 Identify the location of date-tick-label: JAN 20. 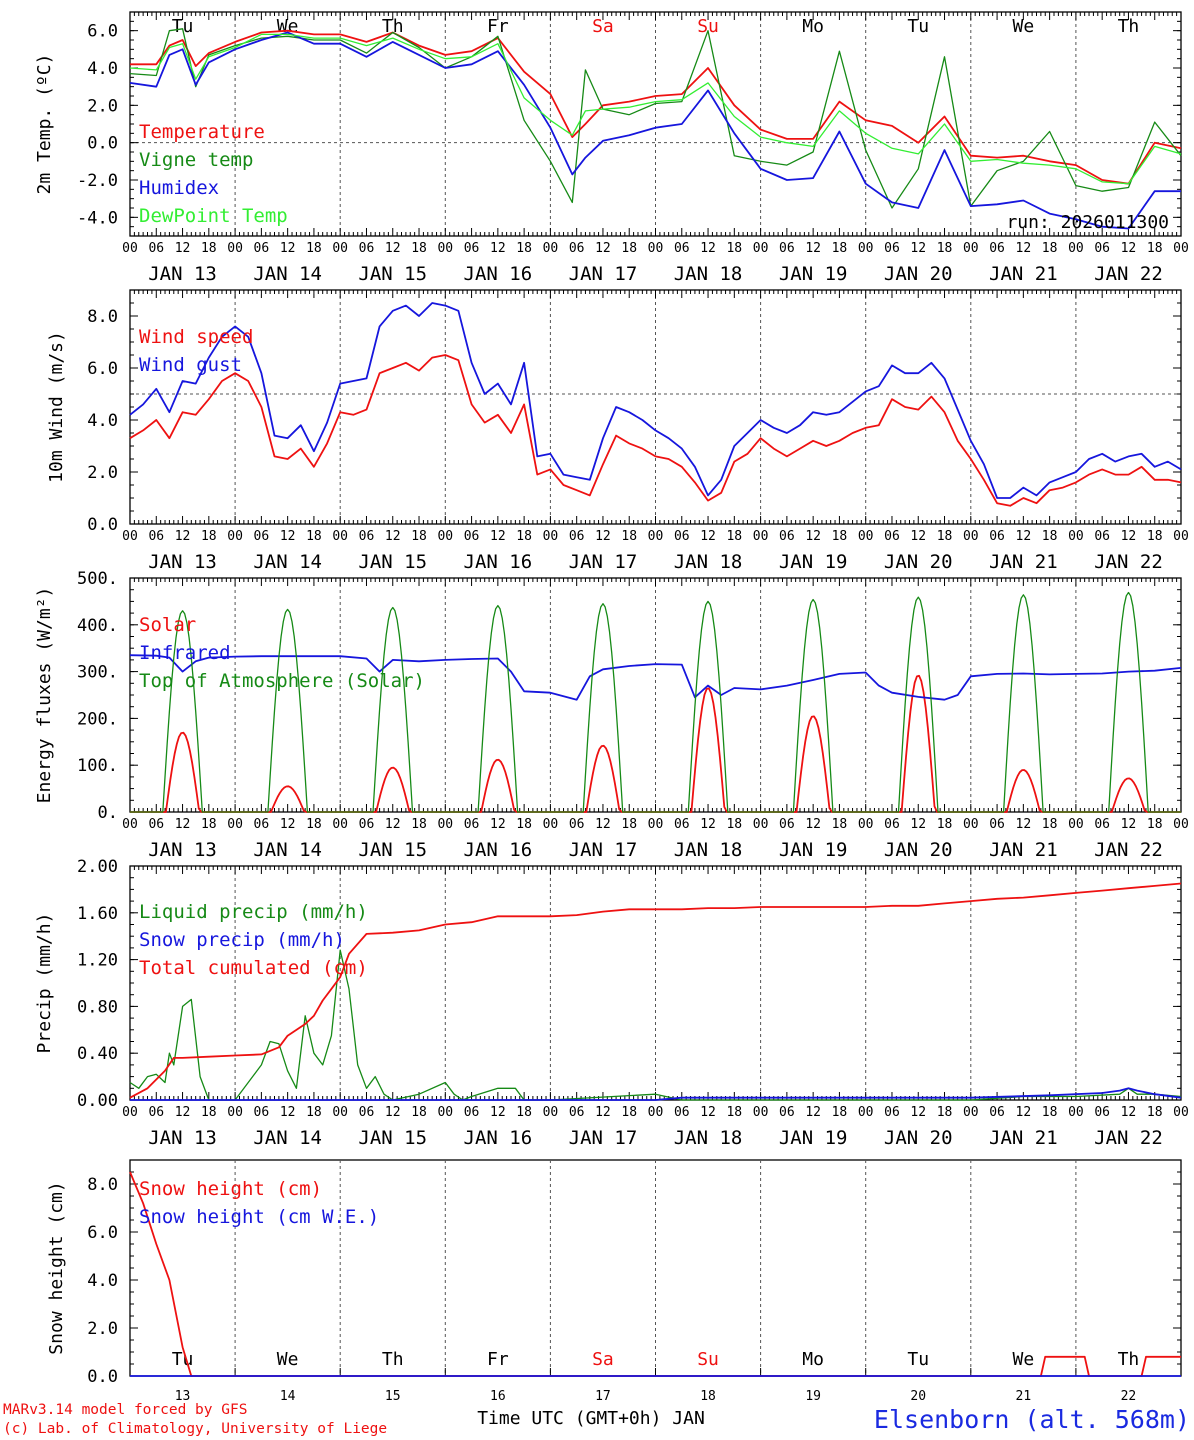
(918, 562).